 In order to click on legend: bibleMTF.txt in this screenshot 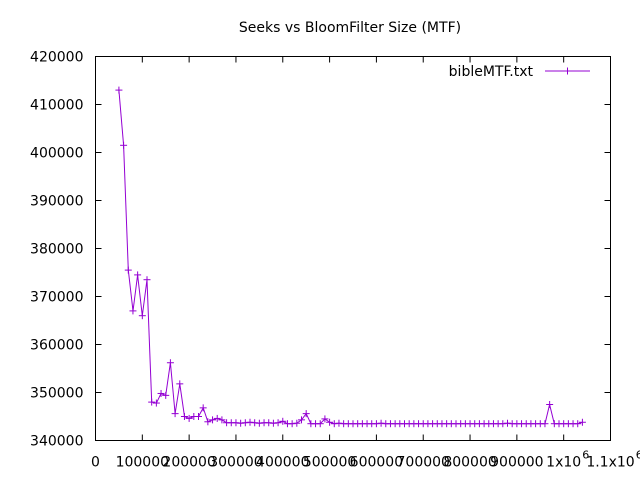, I will do `click(519, 72)`.